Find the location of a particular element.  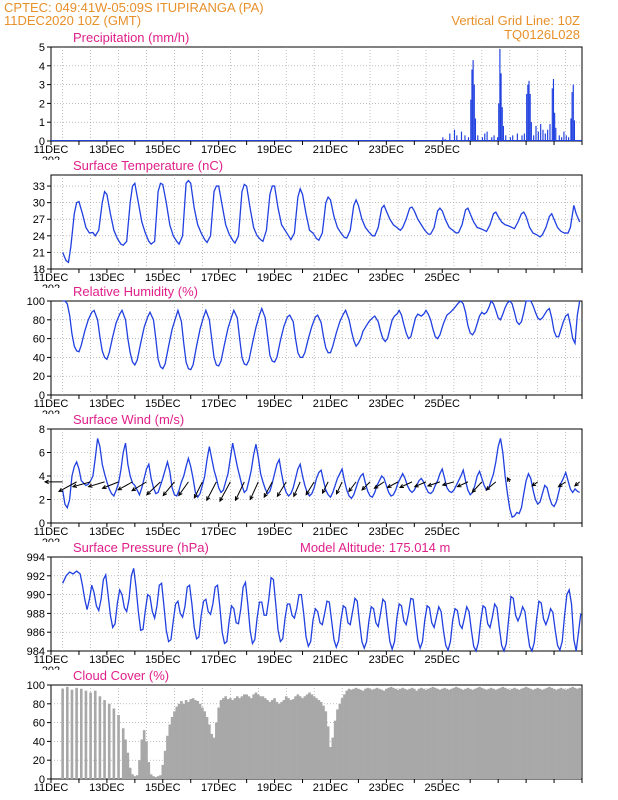

pres-xtick-label: 25DEC is located at coordinates (443, 660).